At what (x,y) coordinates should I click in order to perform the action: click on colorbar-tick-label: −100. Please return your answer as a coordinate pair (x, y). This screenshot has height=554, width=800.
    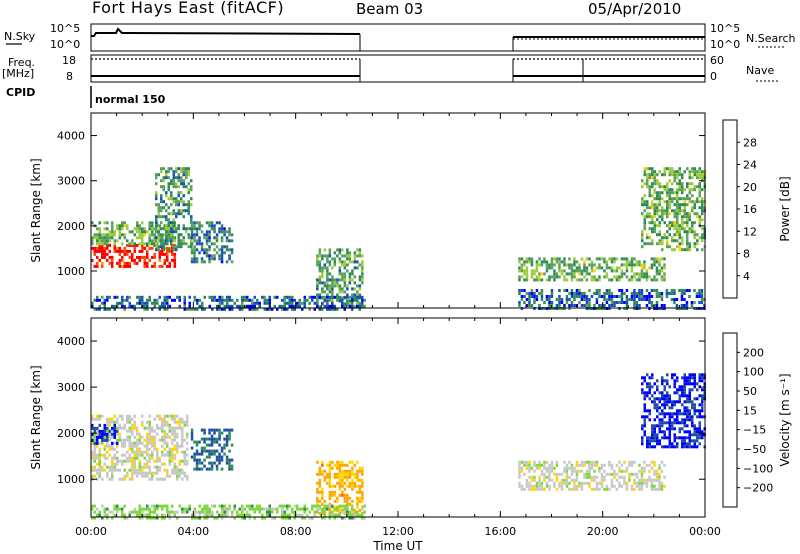
    Looking at the image, I should click on (758, 468).